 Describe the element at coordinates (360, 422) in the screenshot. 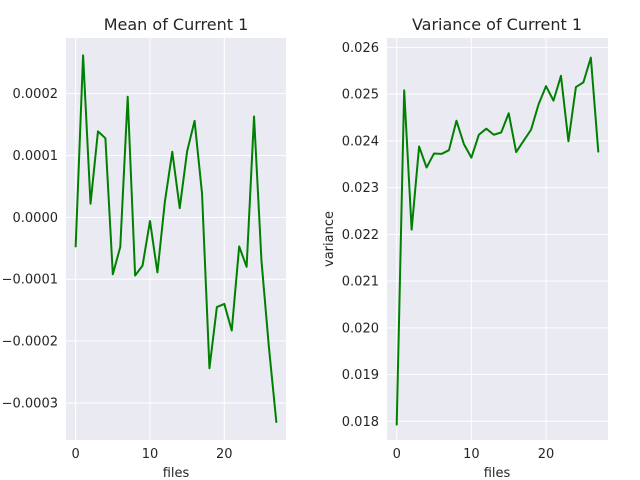

I see `y-tick-label-variance: 0.018` at that location.